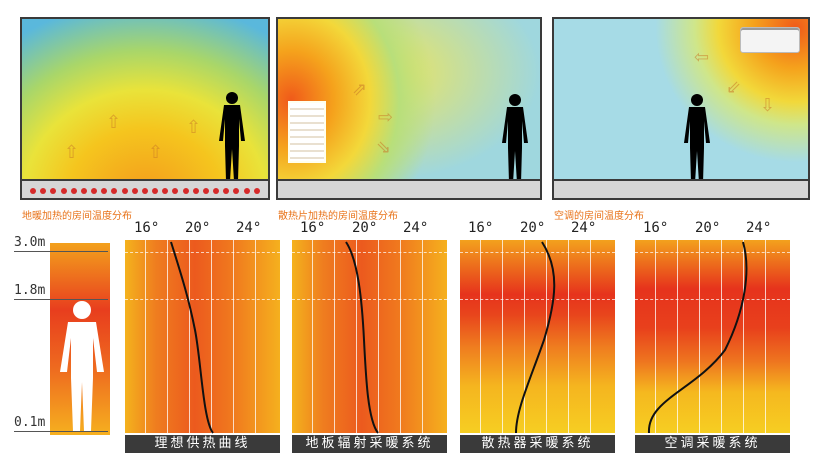 This screenshot has height=474, width=826. I want to click on arrow-down-left-icon: ⇙, so click(734, 87).